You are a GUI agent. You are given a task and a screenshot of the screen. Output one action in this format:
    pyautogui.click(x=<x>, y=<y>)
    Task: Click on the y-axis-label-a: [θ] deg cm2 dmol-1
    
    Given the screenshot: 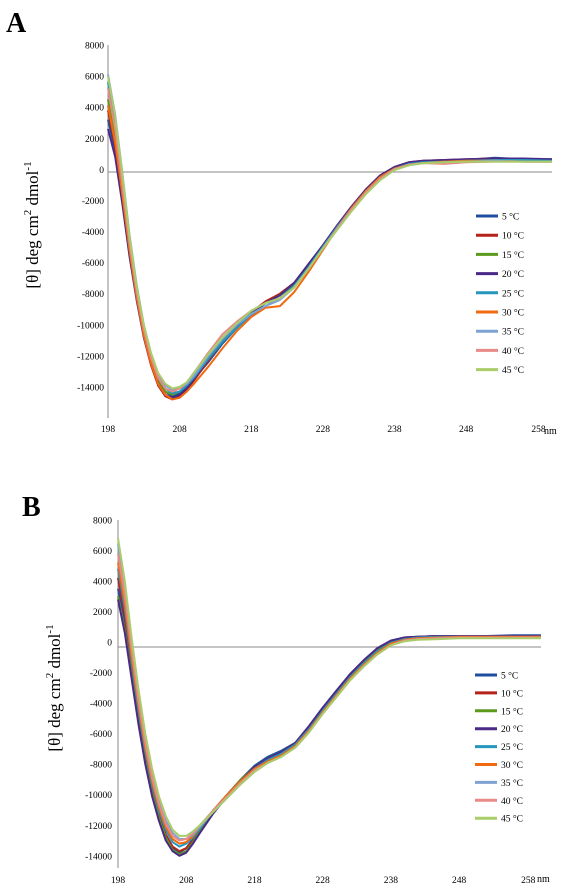 What is the action you would take?
    pyautogui.click(x=32, y=224)
    